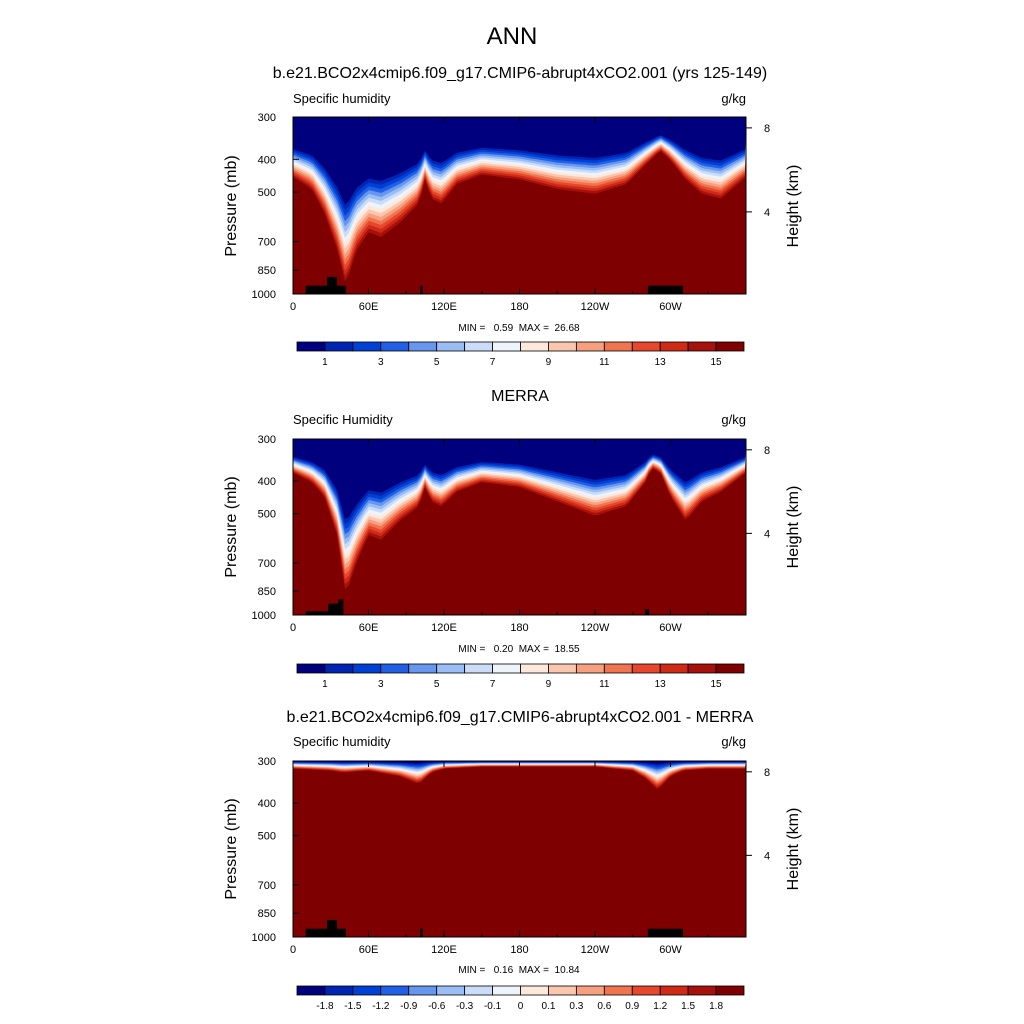 Image resolution: width=1024 pixels, height=1024 pixels. What do you see at coordinates (661, 362) in the screenshot?
I see `colorbar-label: 13` at bounding box center [661, 362].